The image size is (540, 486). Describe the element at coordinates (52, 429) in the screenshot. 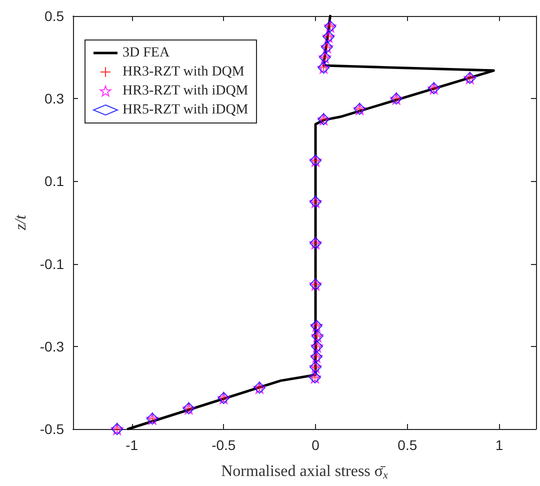

I see `y-tick-label: -0.5` at that location.